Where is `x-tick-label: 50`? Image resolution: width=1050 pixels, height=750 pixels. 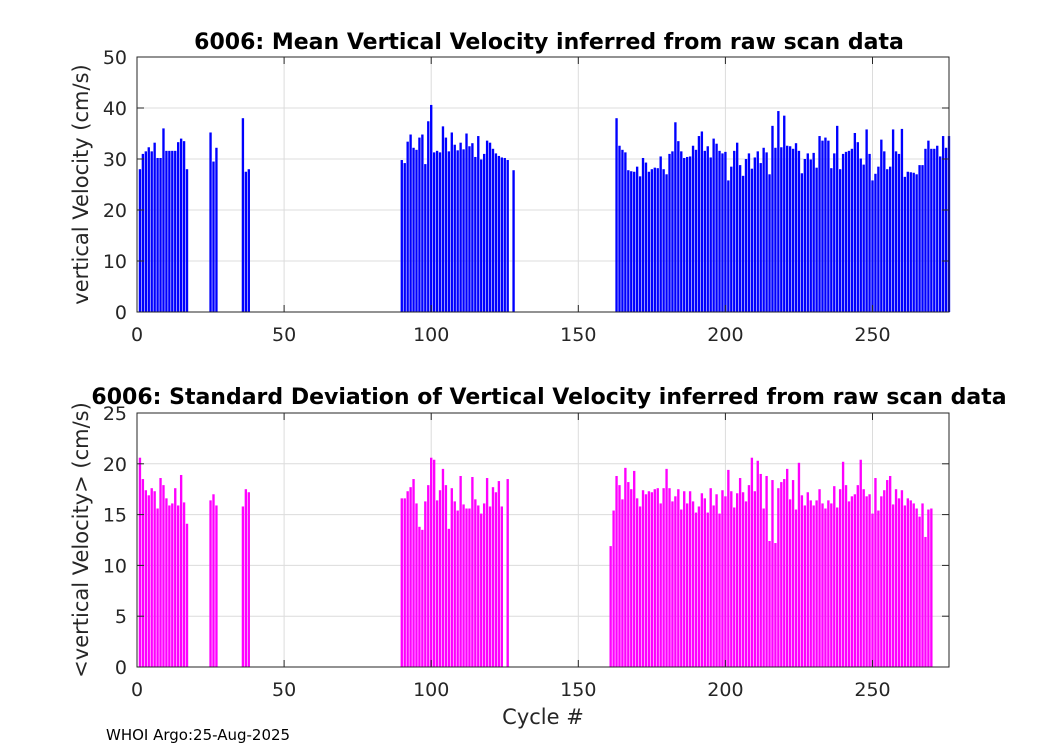
x-tick-label: 50 is located at coordinates (284, 690).